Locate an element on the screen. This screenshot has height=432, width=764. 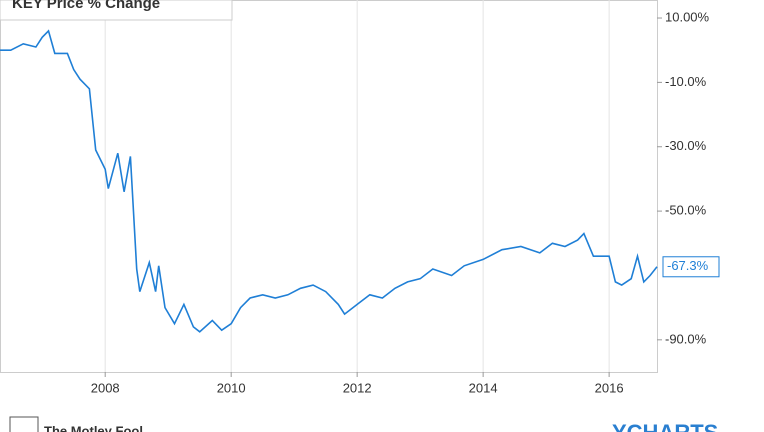
y-tick-label: 10.00% is located at coordinates (687, 16).